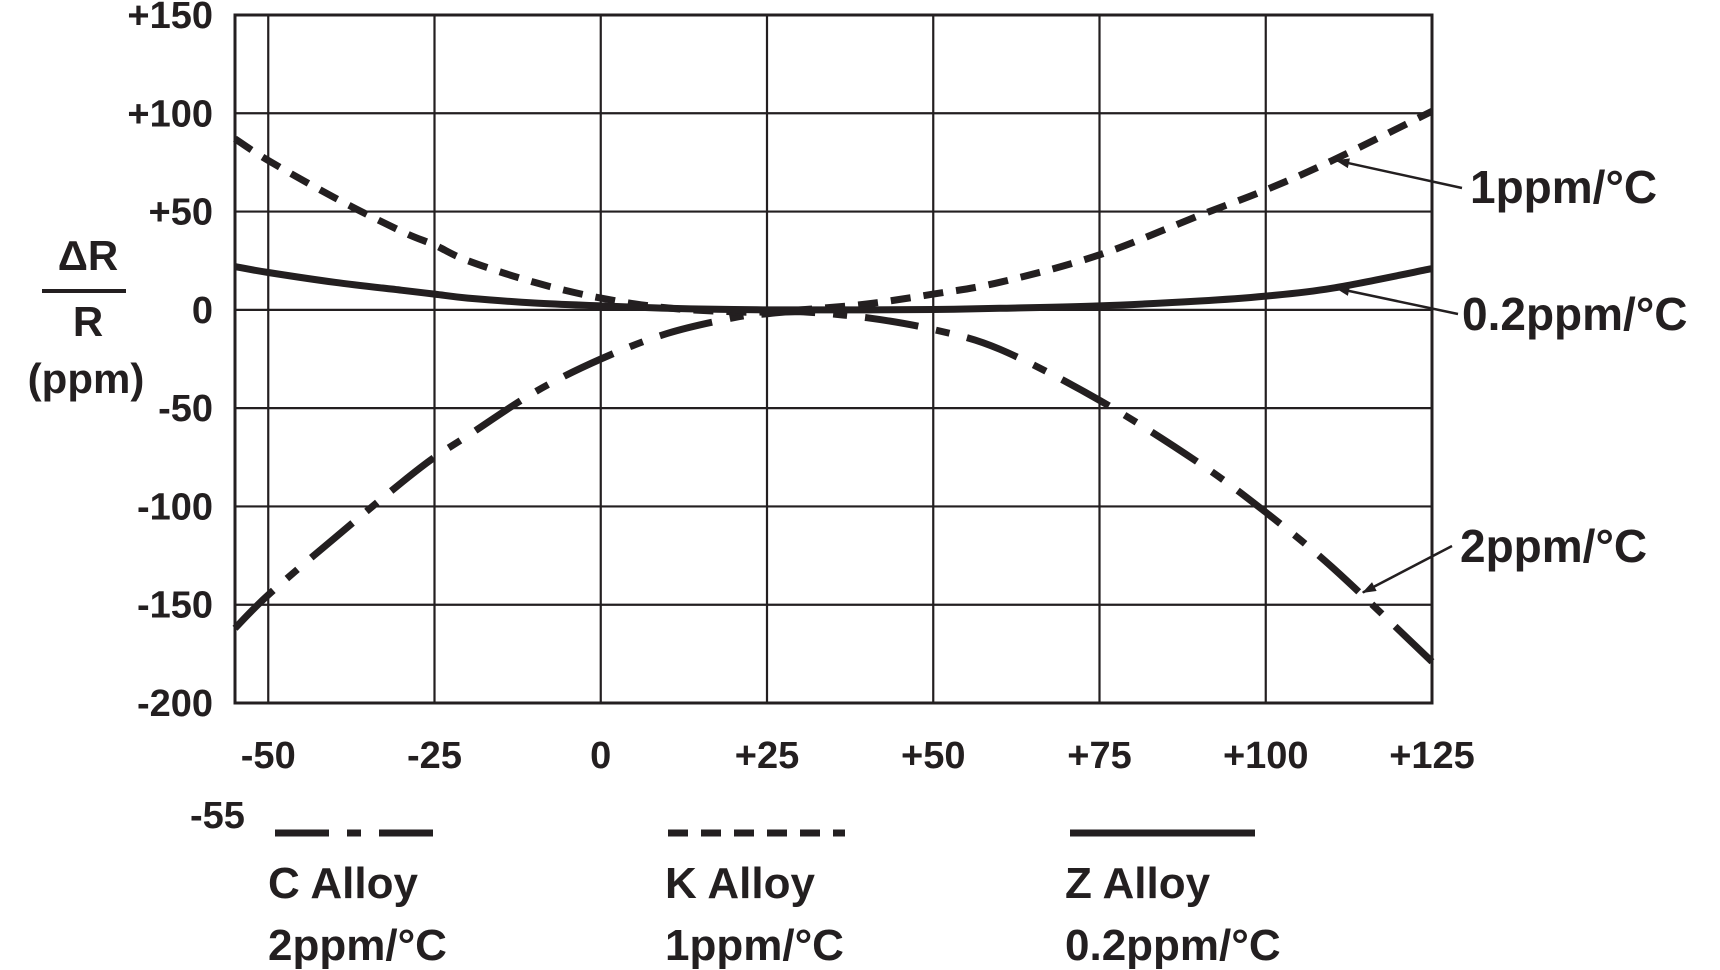 The height and width of the screenshot is (970, 1720). What do you see at coordinates (181, 213) in the screenshot?
I see `y-tick-label: +50` at bounding box center [181, 213].